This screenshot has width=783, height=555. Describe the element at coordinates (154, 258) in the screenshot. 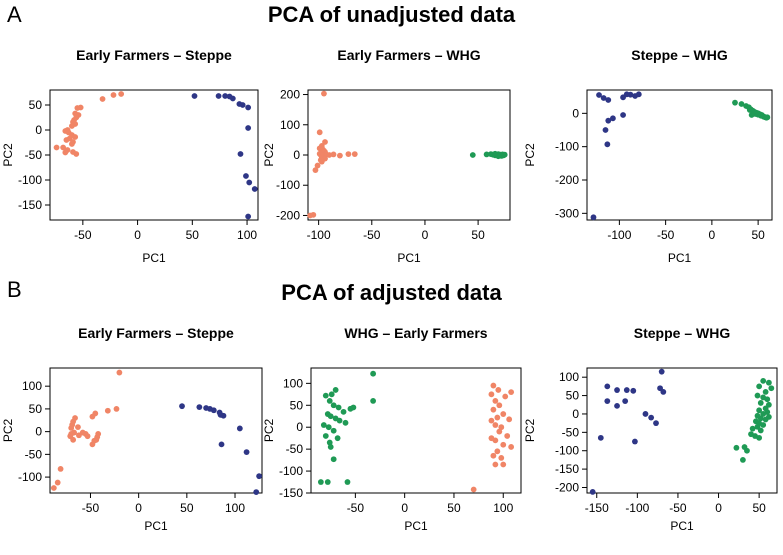

I see `x-axis-label: PC1` at that location.